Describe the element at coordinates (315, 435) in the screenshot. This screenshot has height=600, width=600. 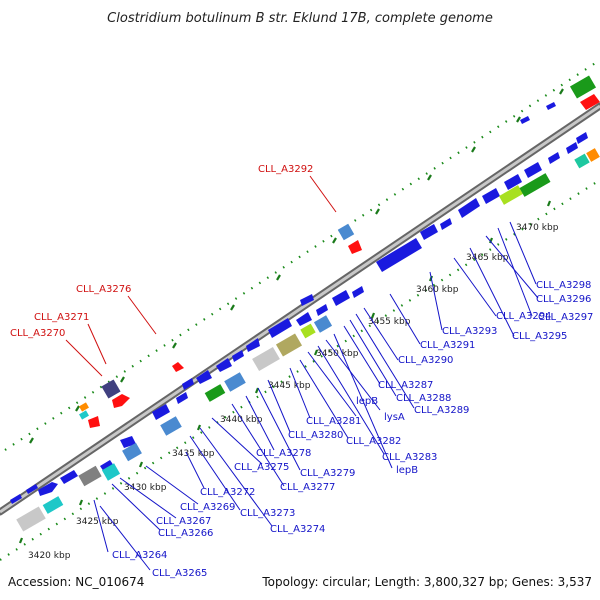
I see `gene-label: CLL_A3280` at that location.